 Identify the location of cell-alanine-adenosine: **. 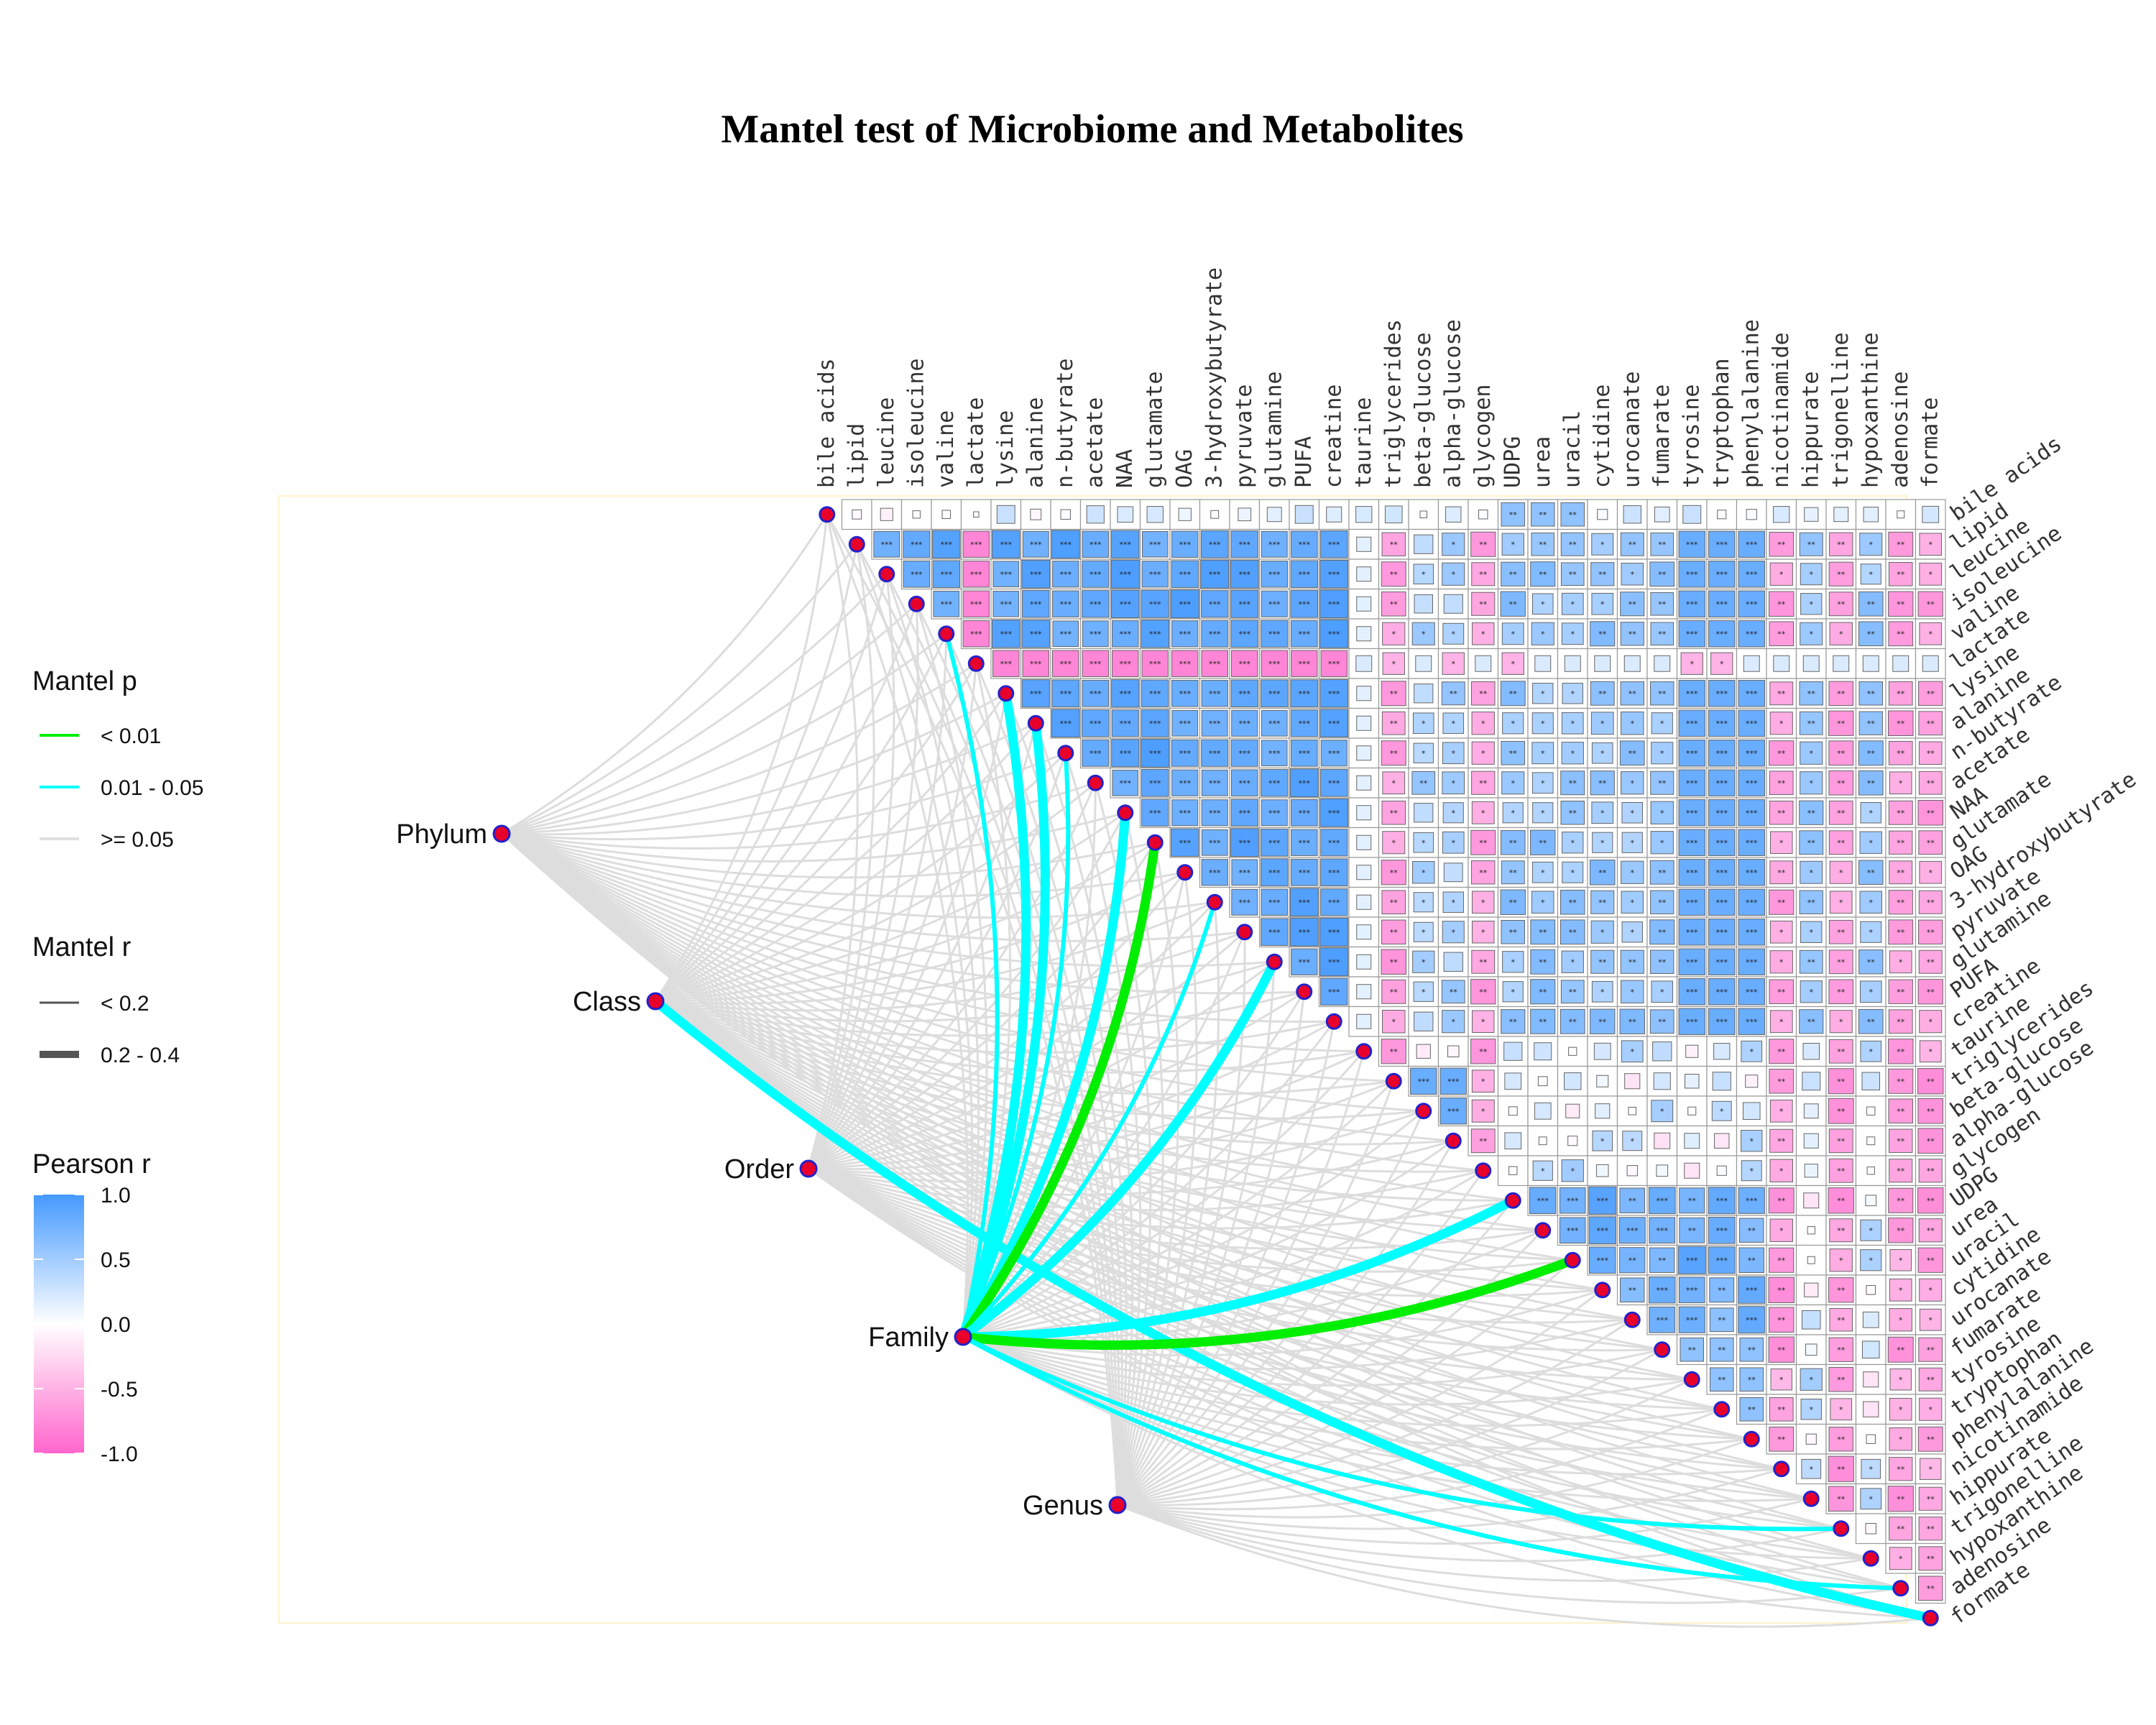
(1901, 723).